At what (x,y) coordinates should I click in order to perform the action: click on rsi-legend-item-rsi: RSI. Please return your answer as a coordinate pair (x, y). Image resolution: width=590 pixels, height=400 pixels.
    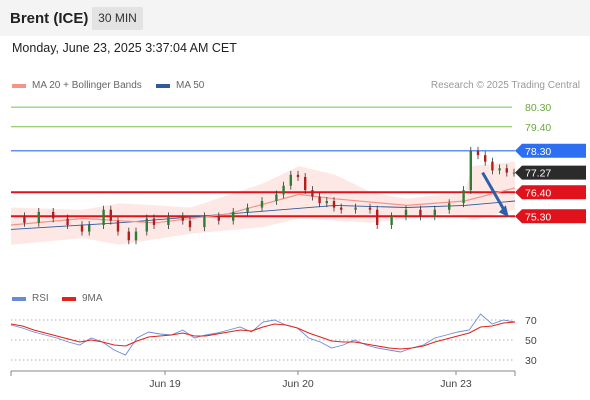
    Looking at the image, I should click on (30, 298).